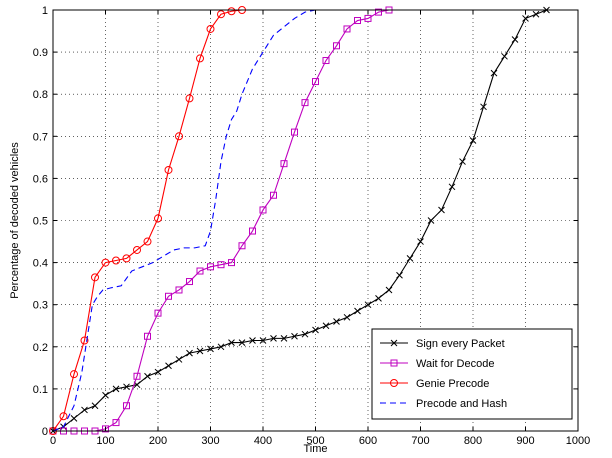 The height and width of the screenshot is (458, 612). Describe the element at coordinates (15, 220) in the screenshot. I see `y-axis-label: Percentage of decoded vehicles` at that location.